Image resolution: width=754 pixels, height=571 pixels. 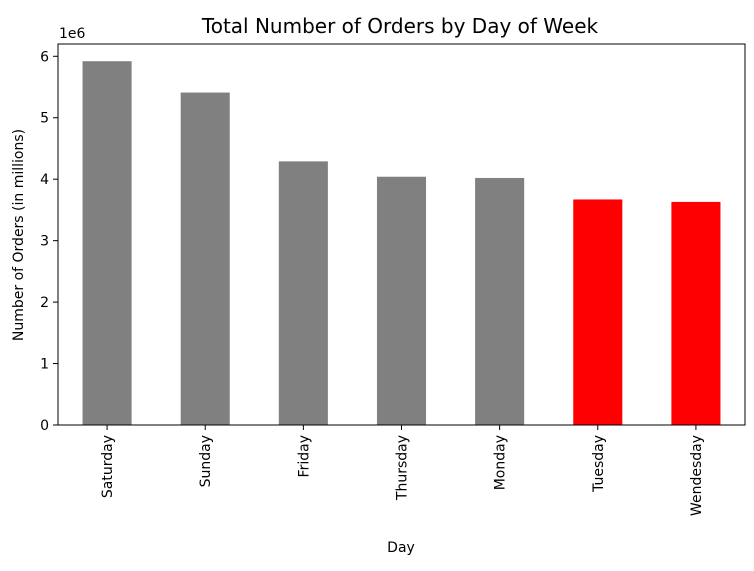 What do you see at coordinates (44, 180) in the screenshot?
I see `y-tick-label: 4` at bounding box center [44, 180].